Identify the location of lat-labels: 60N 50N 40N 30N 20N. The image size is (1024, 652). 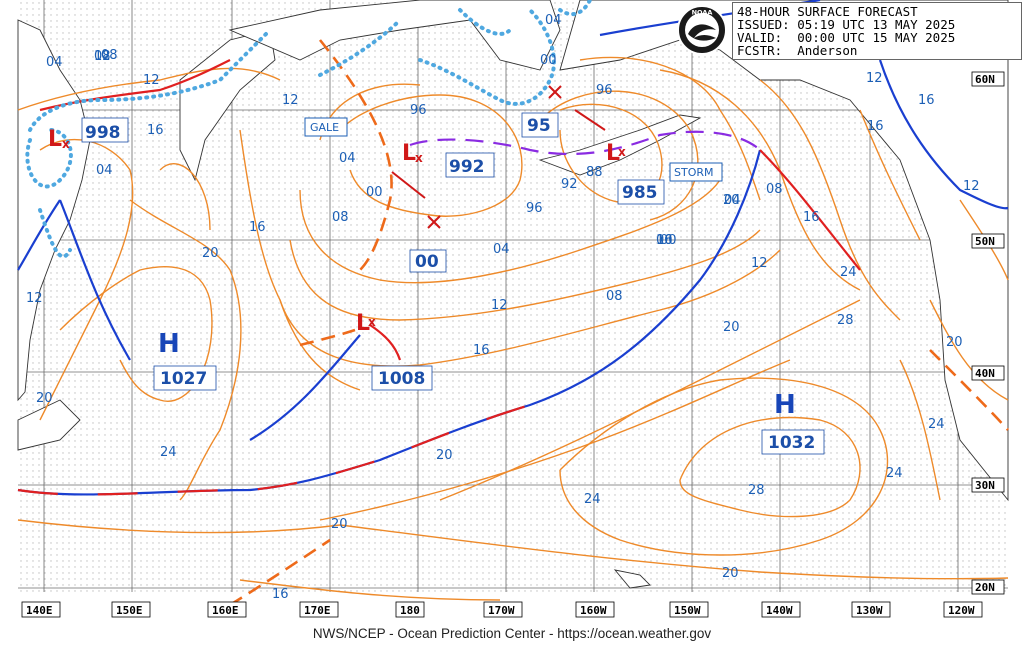
(988, 333).